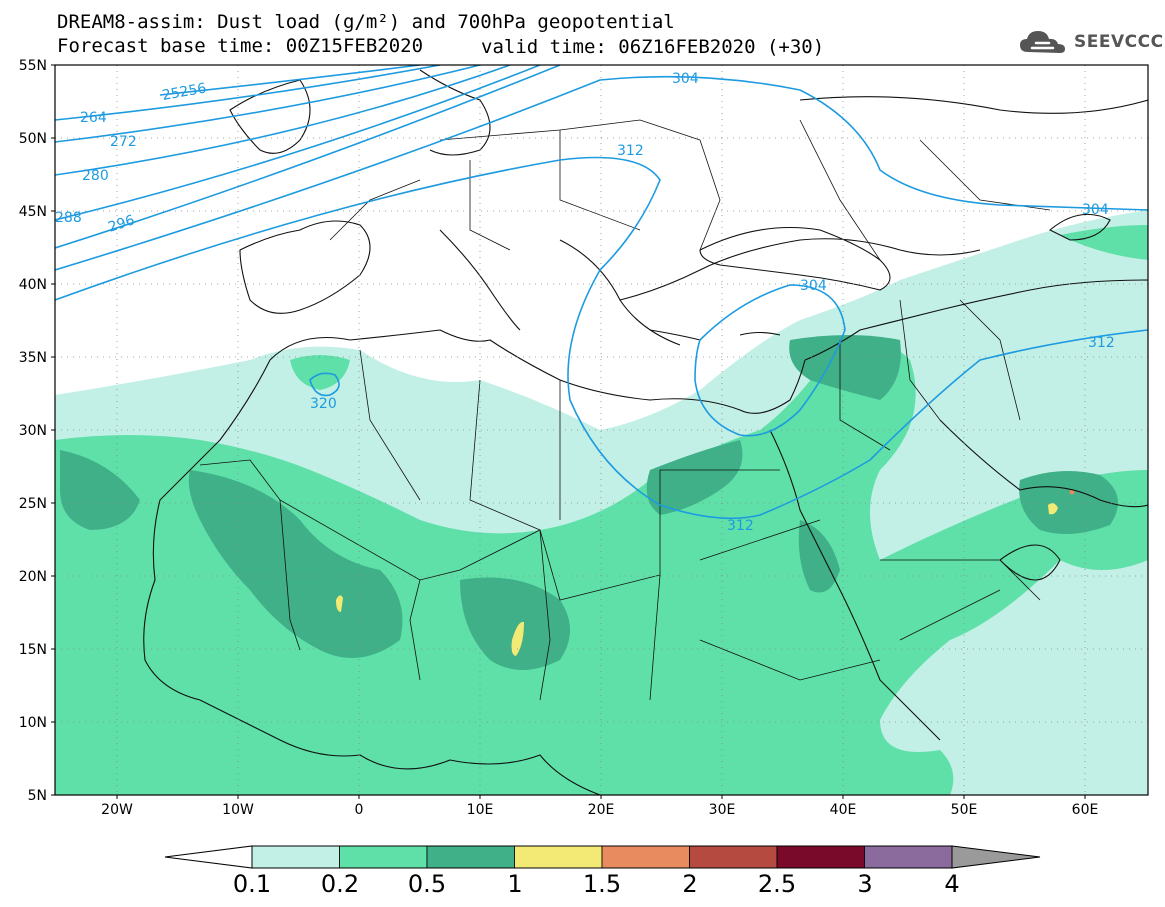  I want to click on lon-tick-label: 10W, so click(238, 810).